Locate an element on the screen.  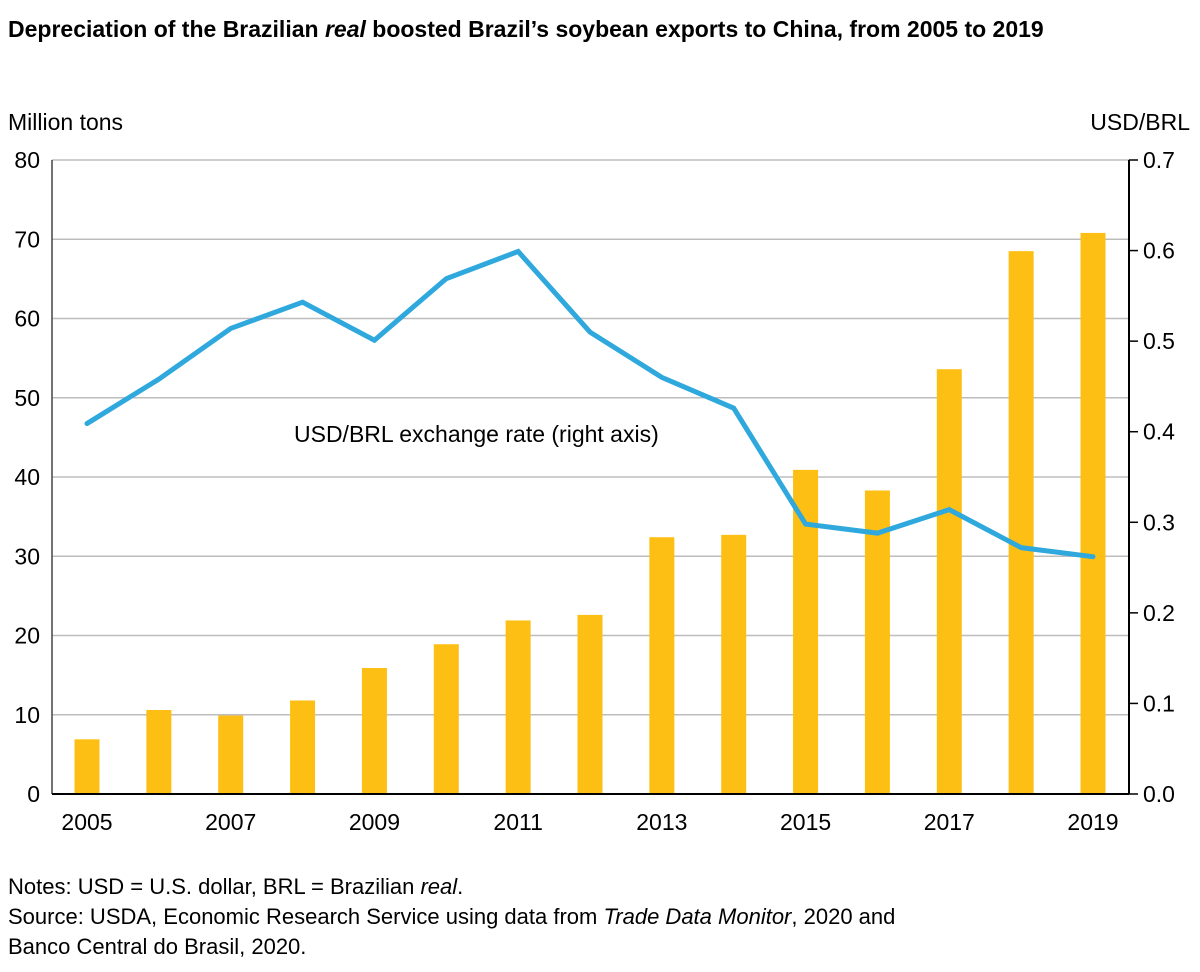
bar-2008 is located at coordinates (303, 747).